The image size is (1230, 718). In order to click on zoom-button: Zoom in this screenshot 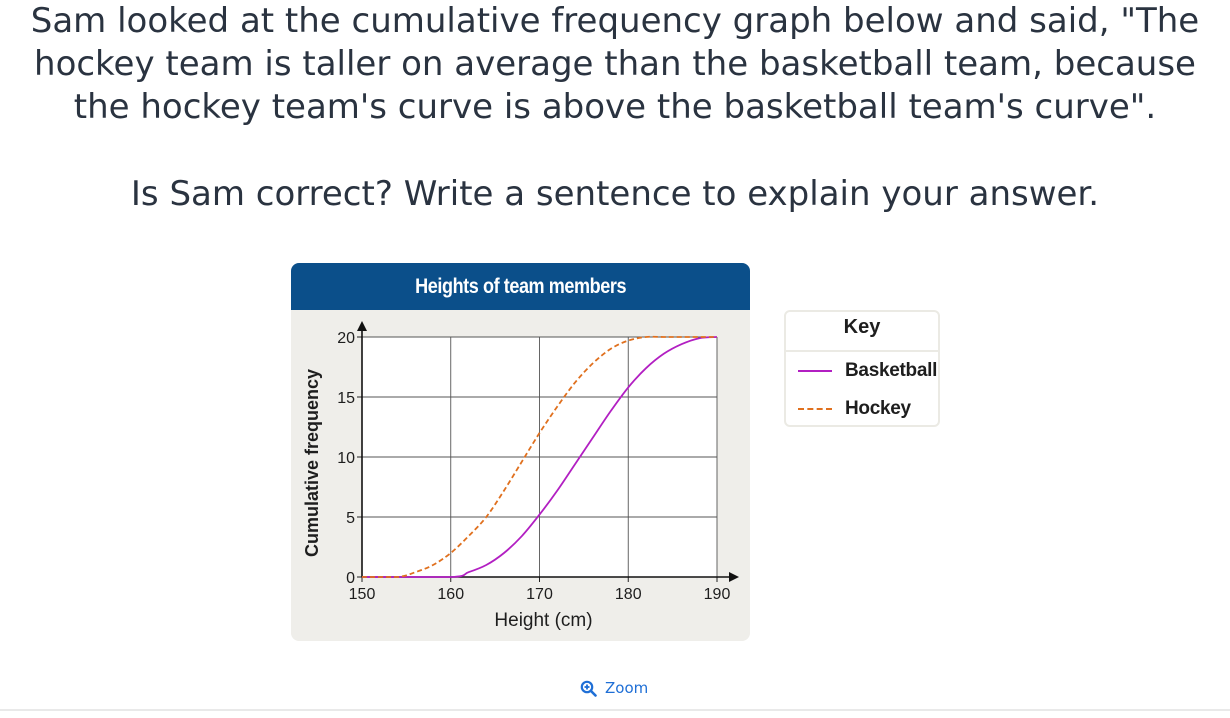, I will do `click(614, 688)`.